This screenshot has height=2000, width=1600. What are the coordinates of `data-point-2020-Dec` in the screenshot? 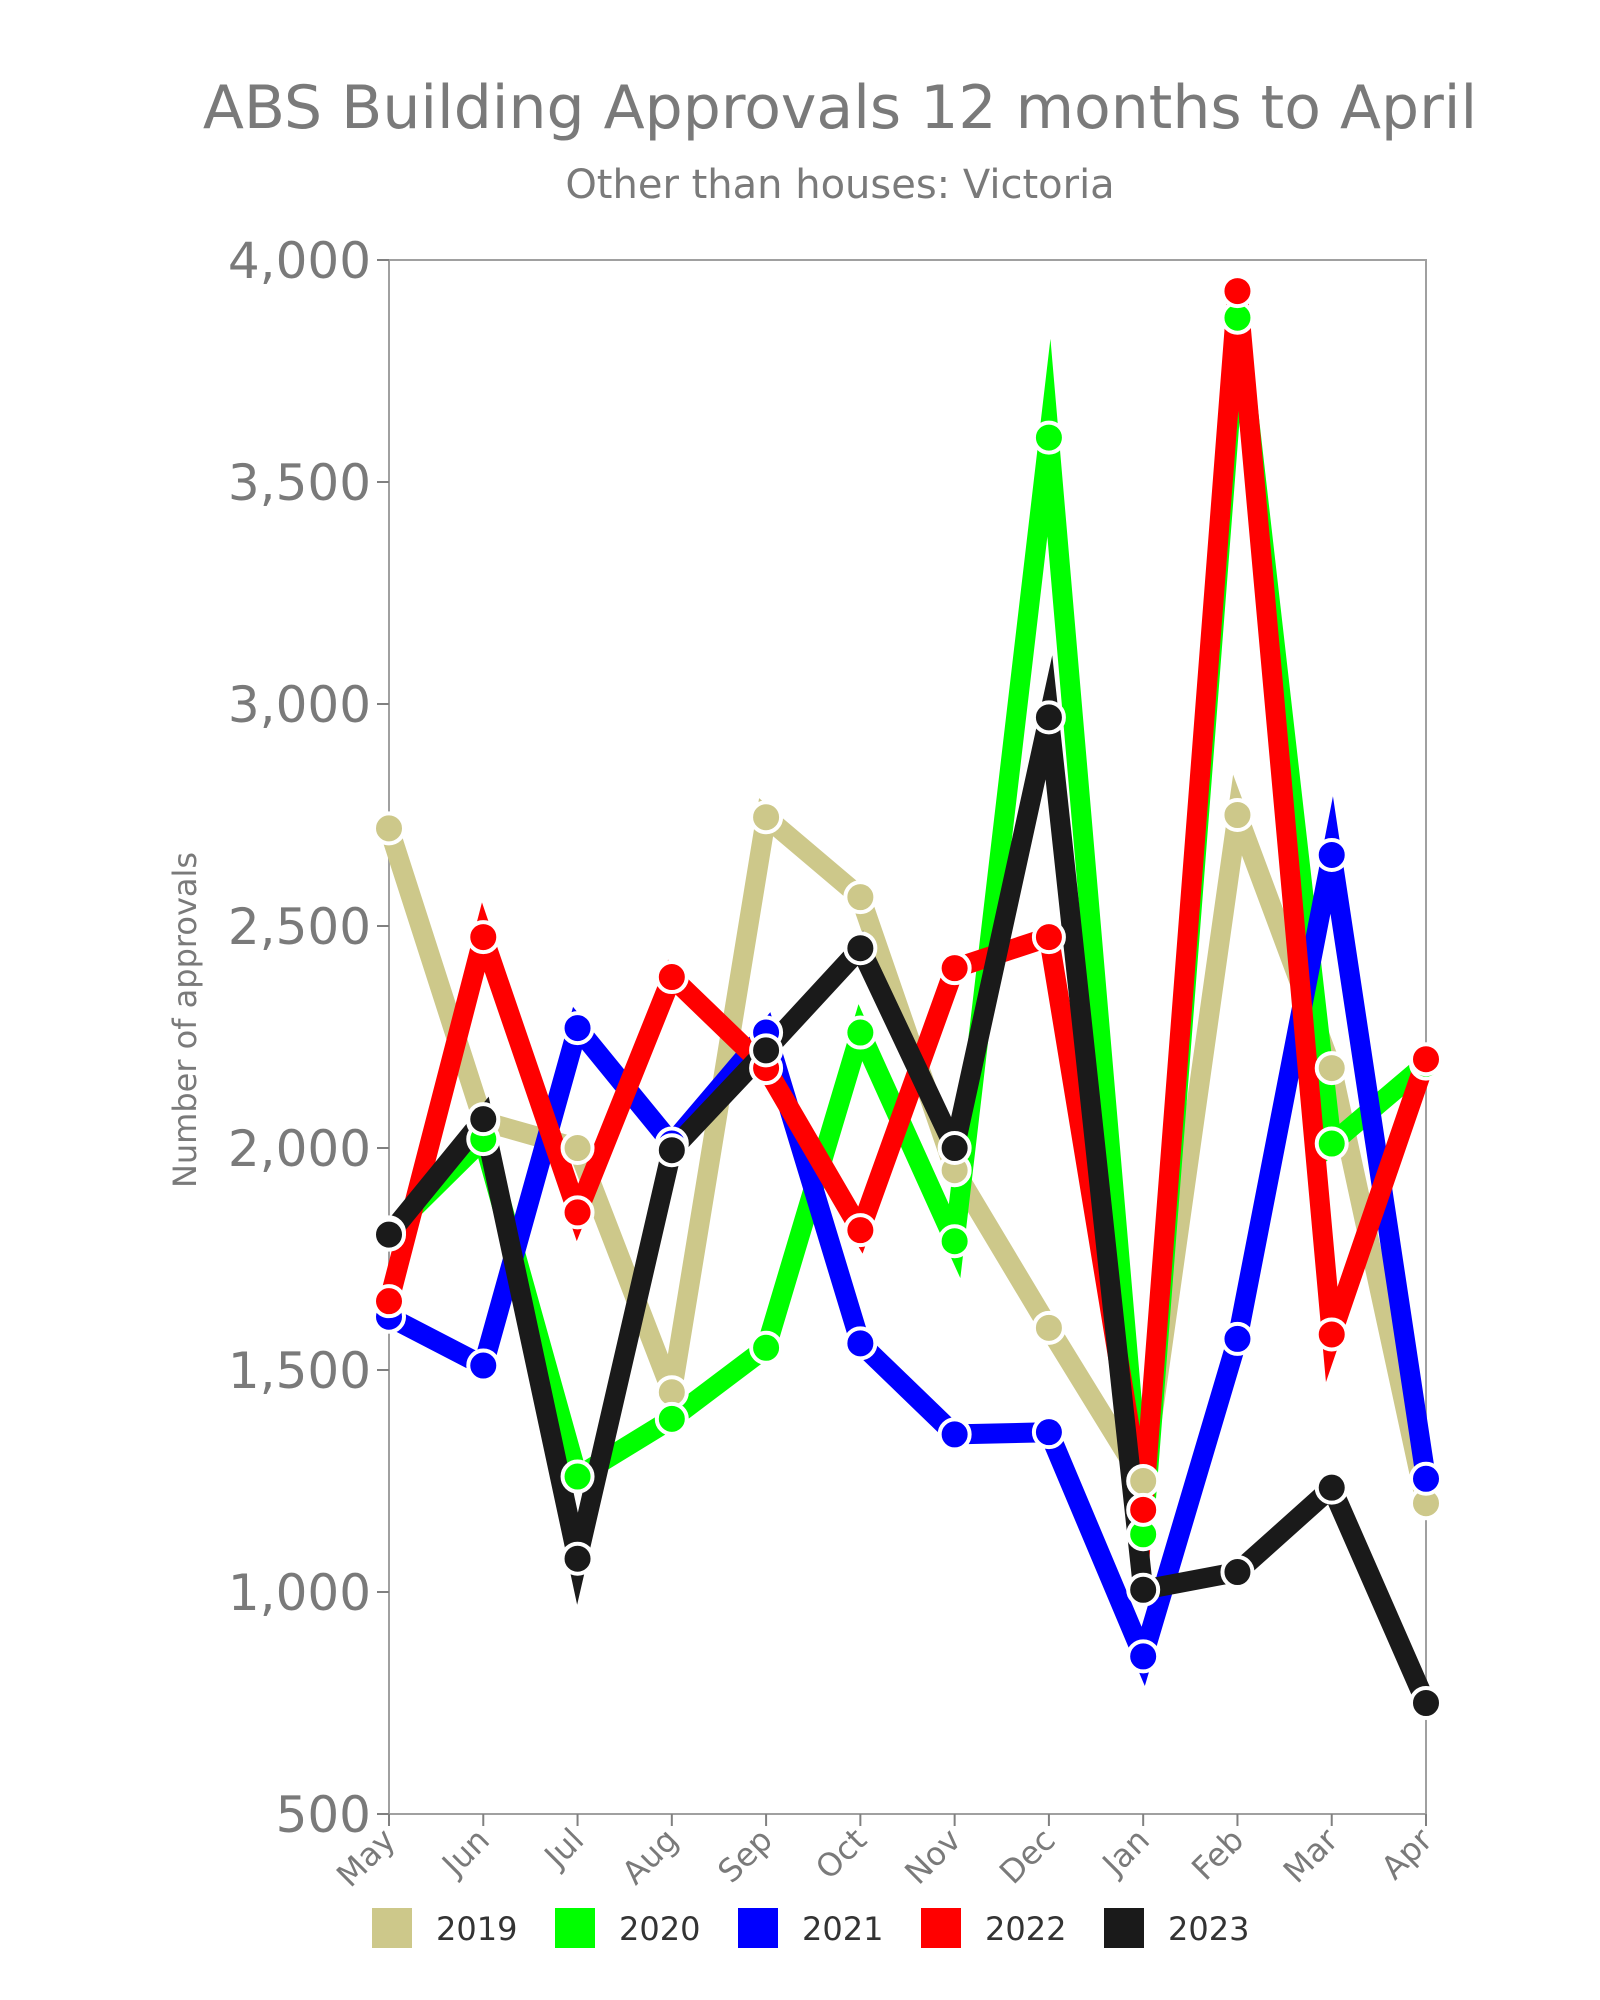 It's located at (1048, 437).